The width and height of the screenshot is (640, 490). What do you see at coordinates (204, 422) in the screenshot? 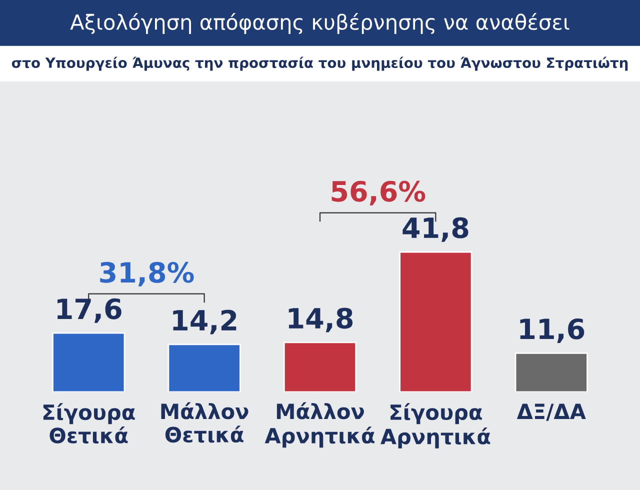
I see `x-tick-label: Μάλλον Θετικά` at bounding box center [204, 422].